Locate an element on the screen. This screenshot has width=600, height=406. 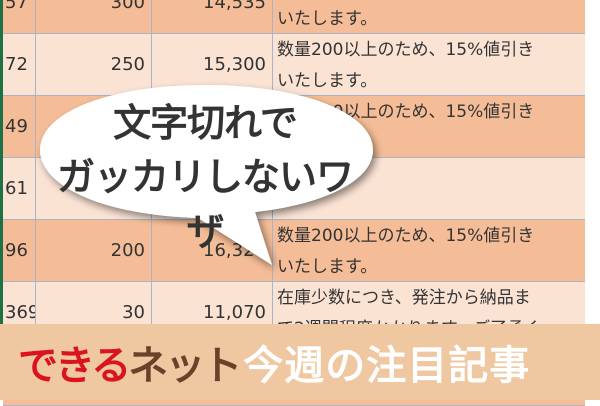
cell-amount: 16,320 is located at coordinates (212, 250).